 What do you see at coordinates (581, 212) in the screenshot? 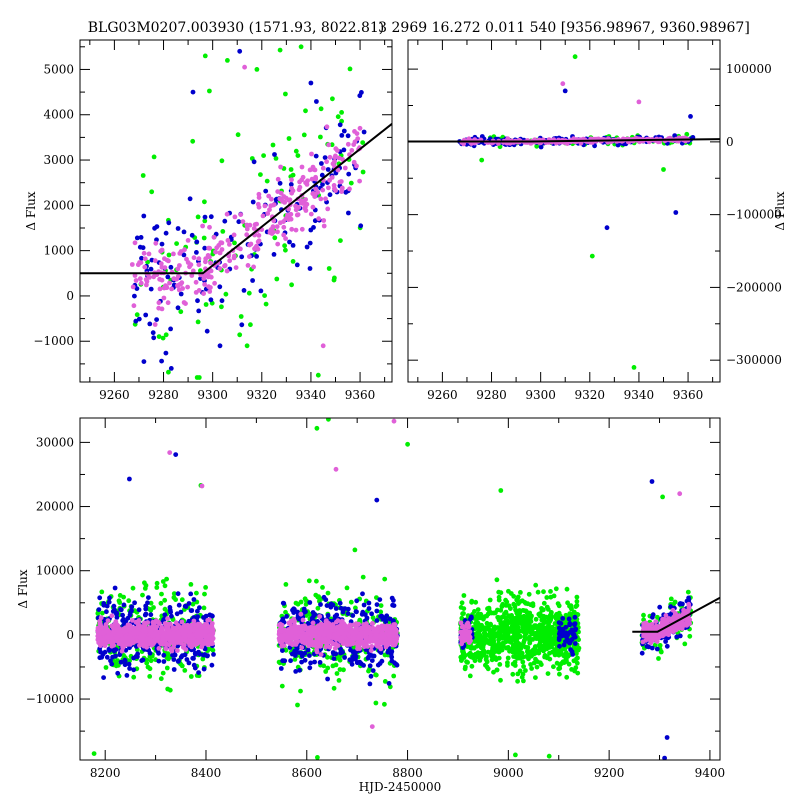
I see `series-green` at bounding box center [581, 212].